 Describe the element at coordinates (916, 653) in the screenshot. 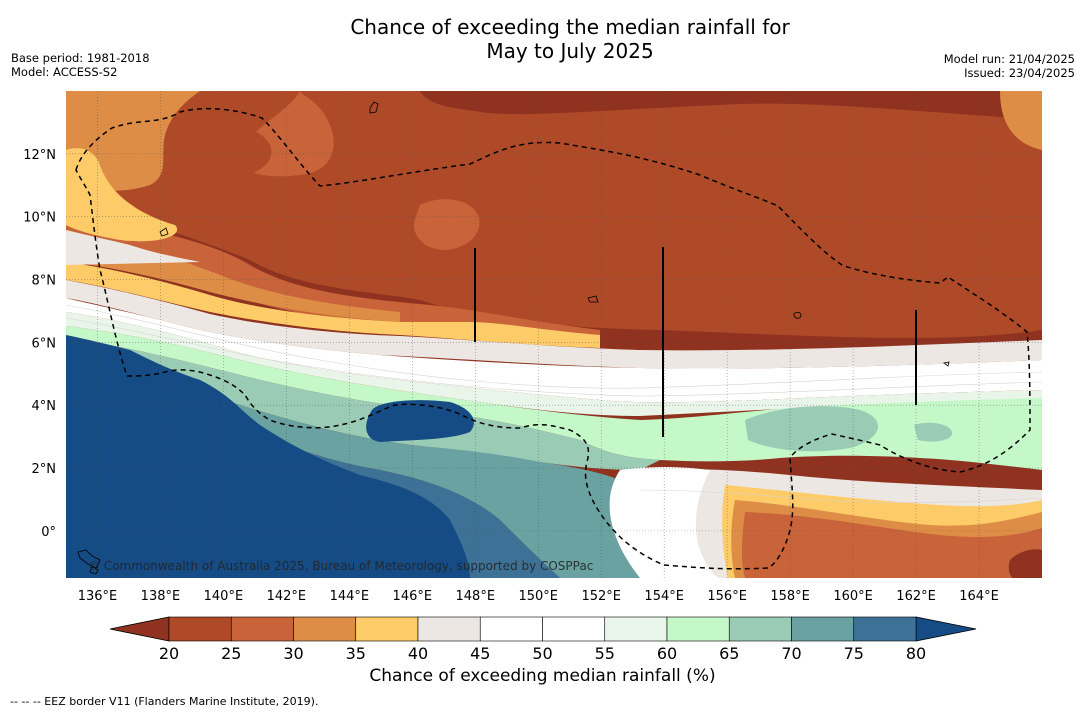

I see `colorbar-tick-label: 80` at that location.